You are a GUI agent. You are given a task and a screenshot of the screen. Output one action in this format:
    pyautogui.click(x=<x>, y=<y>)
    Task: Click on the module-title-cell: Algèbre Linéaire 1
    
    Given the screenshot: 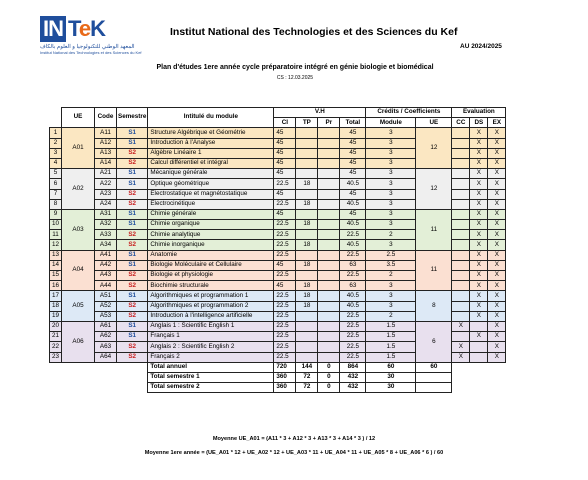 What is the action you would take?
    pyautogui.click(x=211, y=153)
    